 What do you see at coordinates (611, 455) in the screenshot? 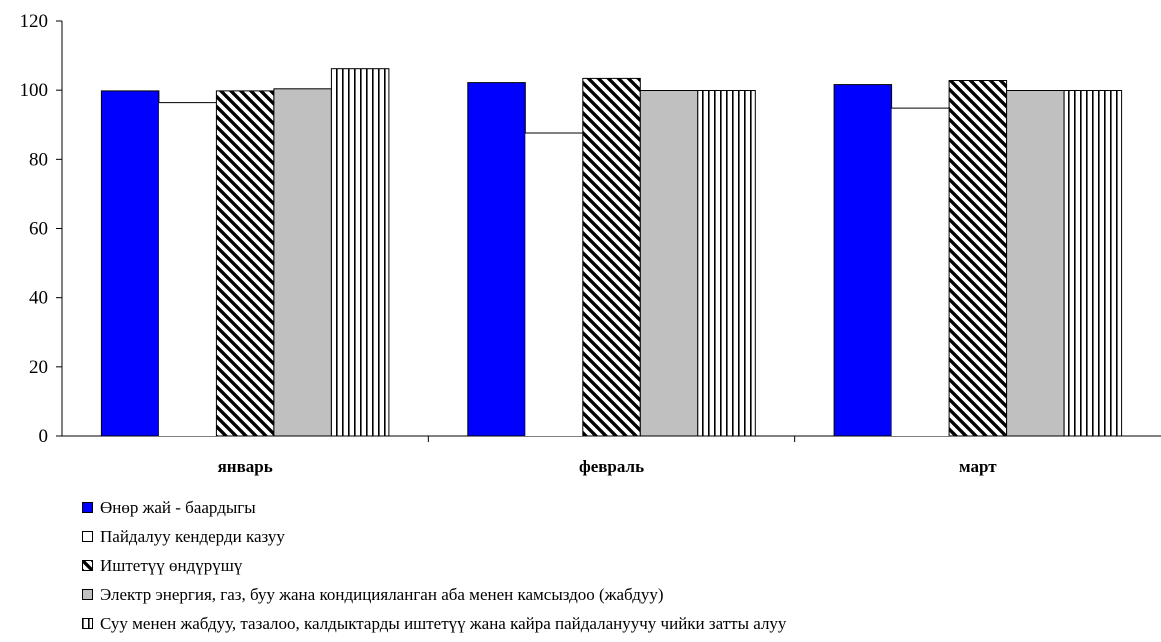
I see `x-axis: январь февраль март` at bounding box center [611, 455].